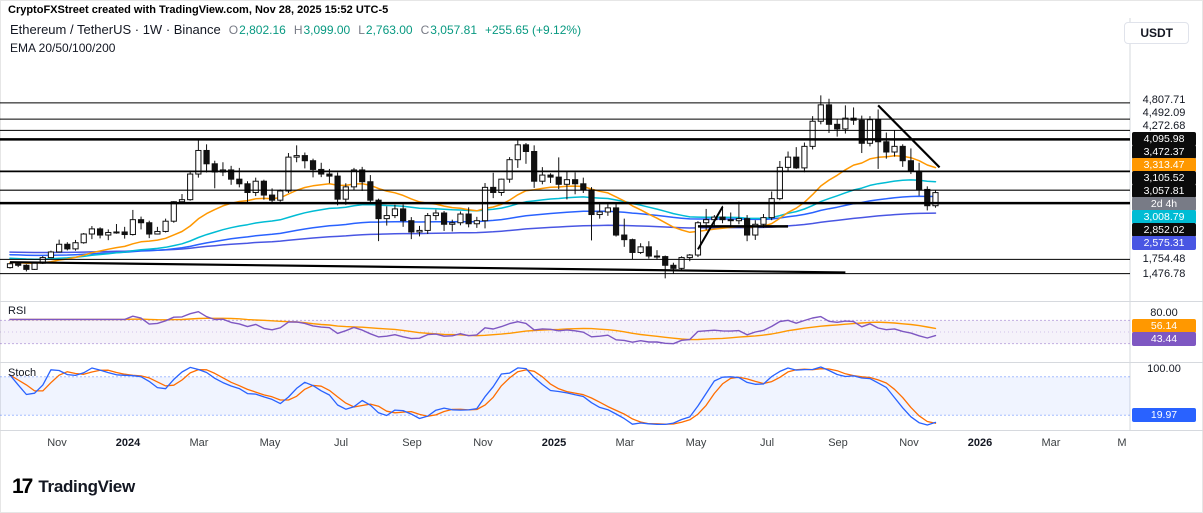  What do you see at coordinates (533, 30) in the screenshot?
I see `price-change: +255.65 (+9.12%)` at bounding box center [533, 30].